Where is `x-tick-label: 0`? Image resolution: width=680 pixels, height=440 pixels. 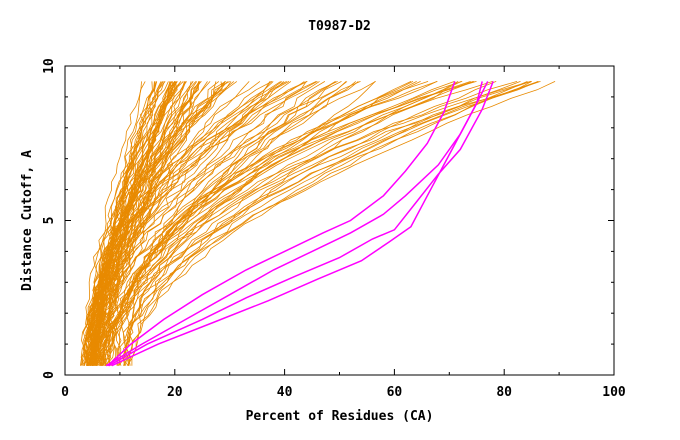 x-tick-label: 0 is located at coordinates (65, 392).